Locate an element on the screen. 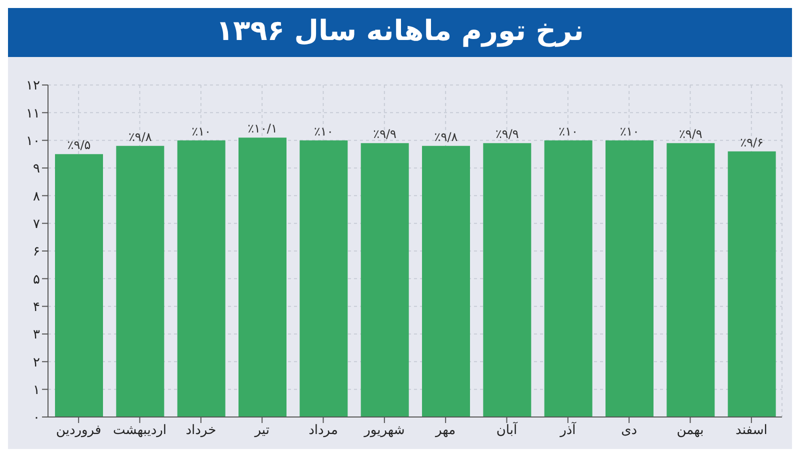 The height and width of the screenshot is (458, 800). x-tick-label: اسفند is located at coordinates (752, 430).